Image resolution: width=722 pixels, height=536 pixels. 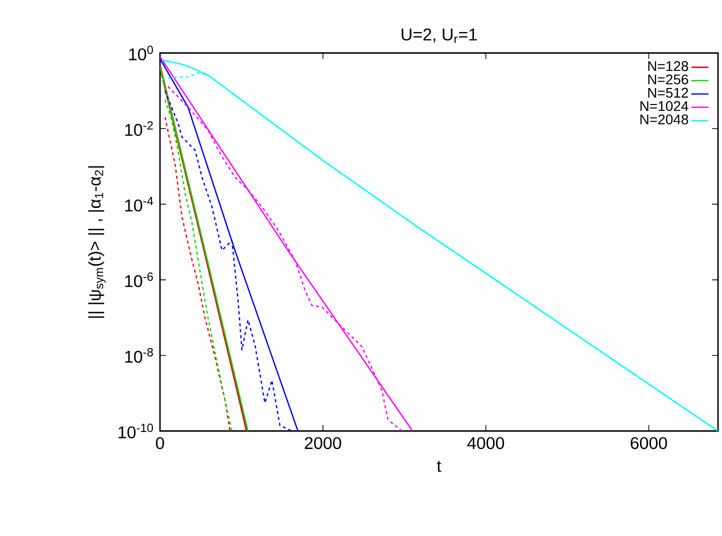 What do you see at coordinates (668, 93) in the screenshot?
I see `legend-label: N=512` at bounding box center [668, 93].